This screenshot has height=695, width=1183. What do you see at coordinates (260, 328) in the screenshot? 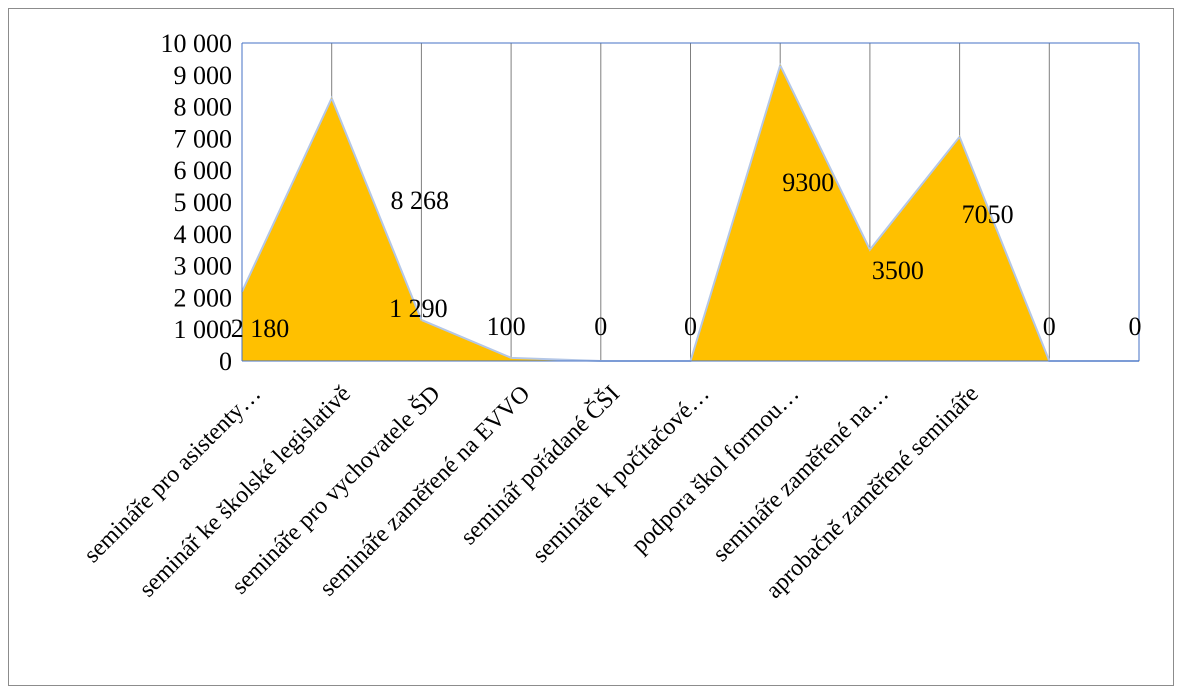
I see `data-label: 2 180` at bounding box center [260, 328].